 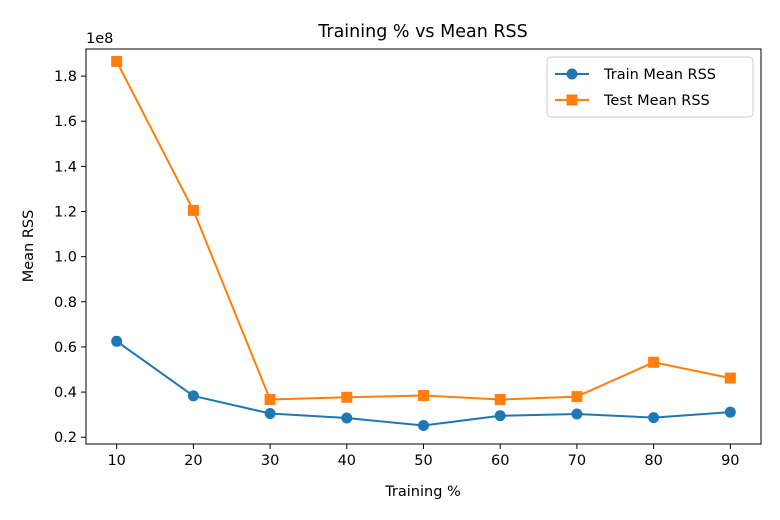 What do you see at coordinates (65, 258) in the screenshot?
I see `y-tick-label: 1.0` at bounding box center [65, 258].